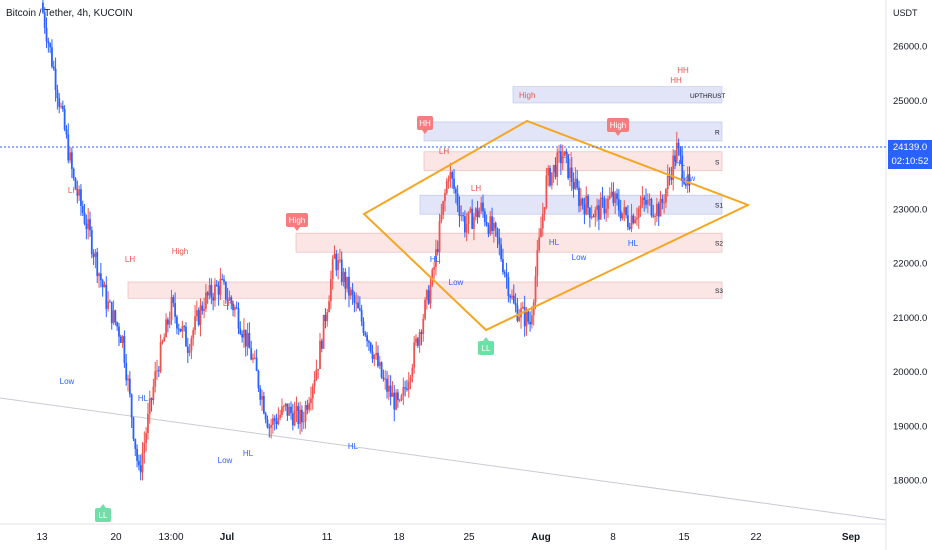 This screenshot has height=550, width=932. I want to click on time-axis: 13 20 13:00 Jul 11 18 25 Aug 8 15 22 Sep, so click(448, 537).